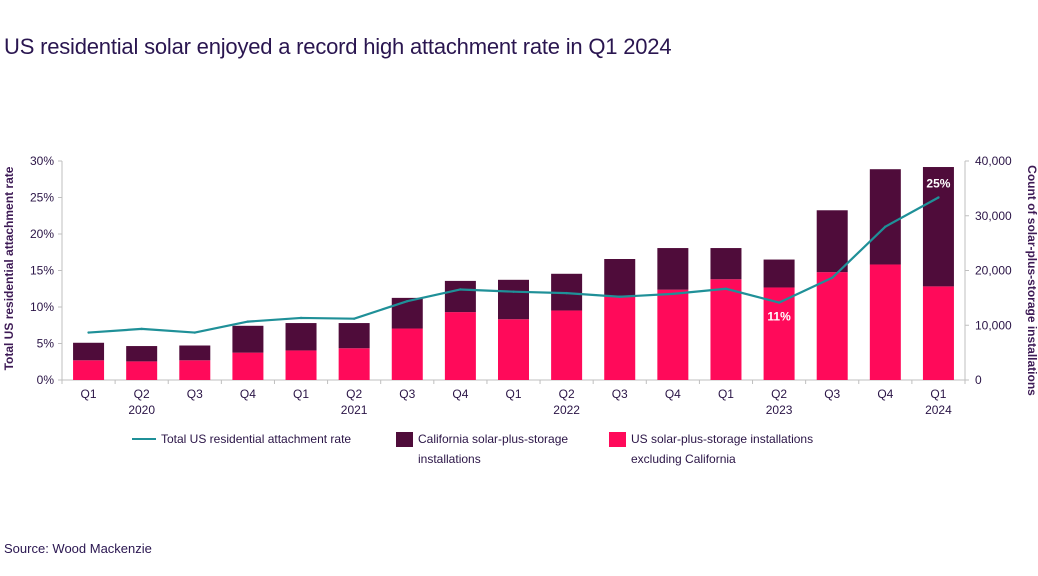 This screenshot has height=576, width=1038. Describe the element at coordinates (42, 161) in the screenshot. I see `y-tick-label-left: 30%` at that location.